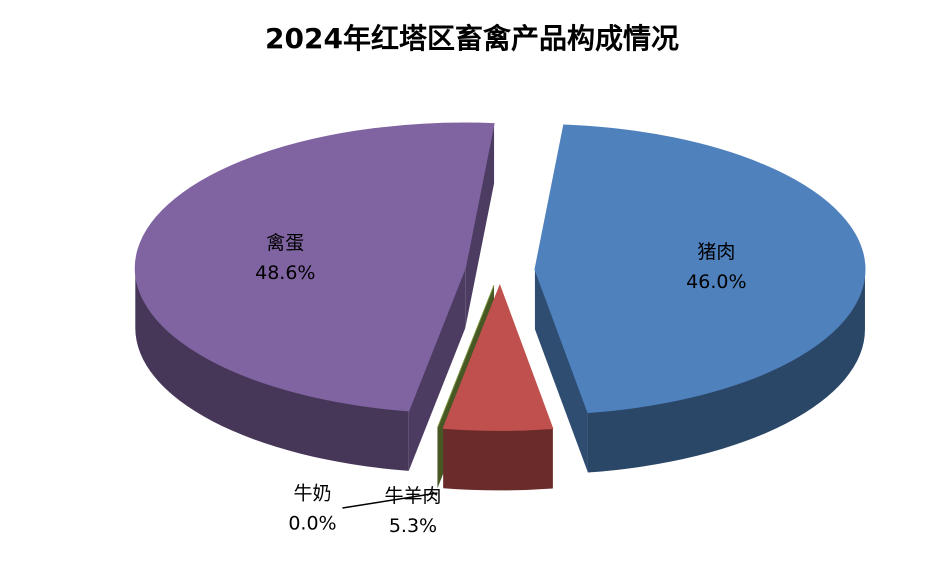  What do you see at coordinates (716, 252) in the screenshot?
I see `data-label-name: 猪肉` at bounding box center [716, 252].